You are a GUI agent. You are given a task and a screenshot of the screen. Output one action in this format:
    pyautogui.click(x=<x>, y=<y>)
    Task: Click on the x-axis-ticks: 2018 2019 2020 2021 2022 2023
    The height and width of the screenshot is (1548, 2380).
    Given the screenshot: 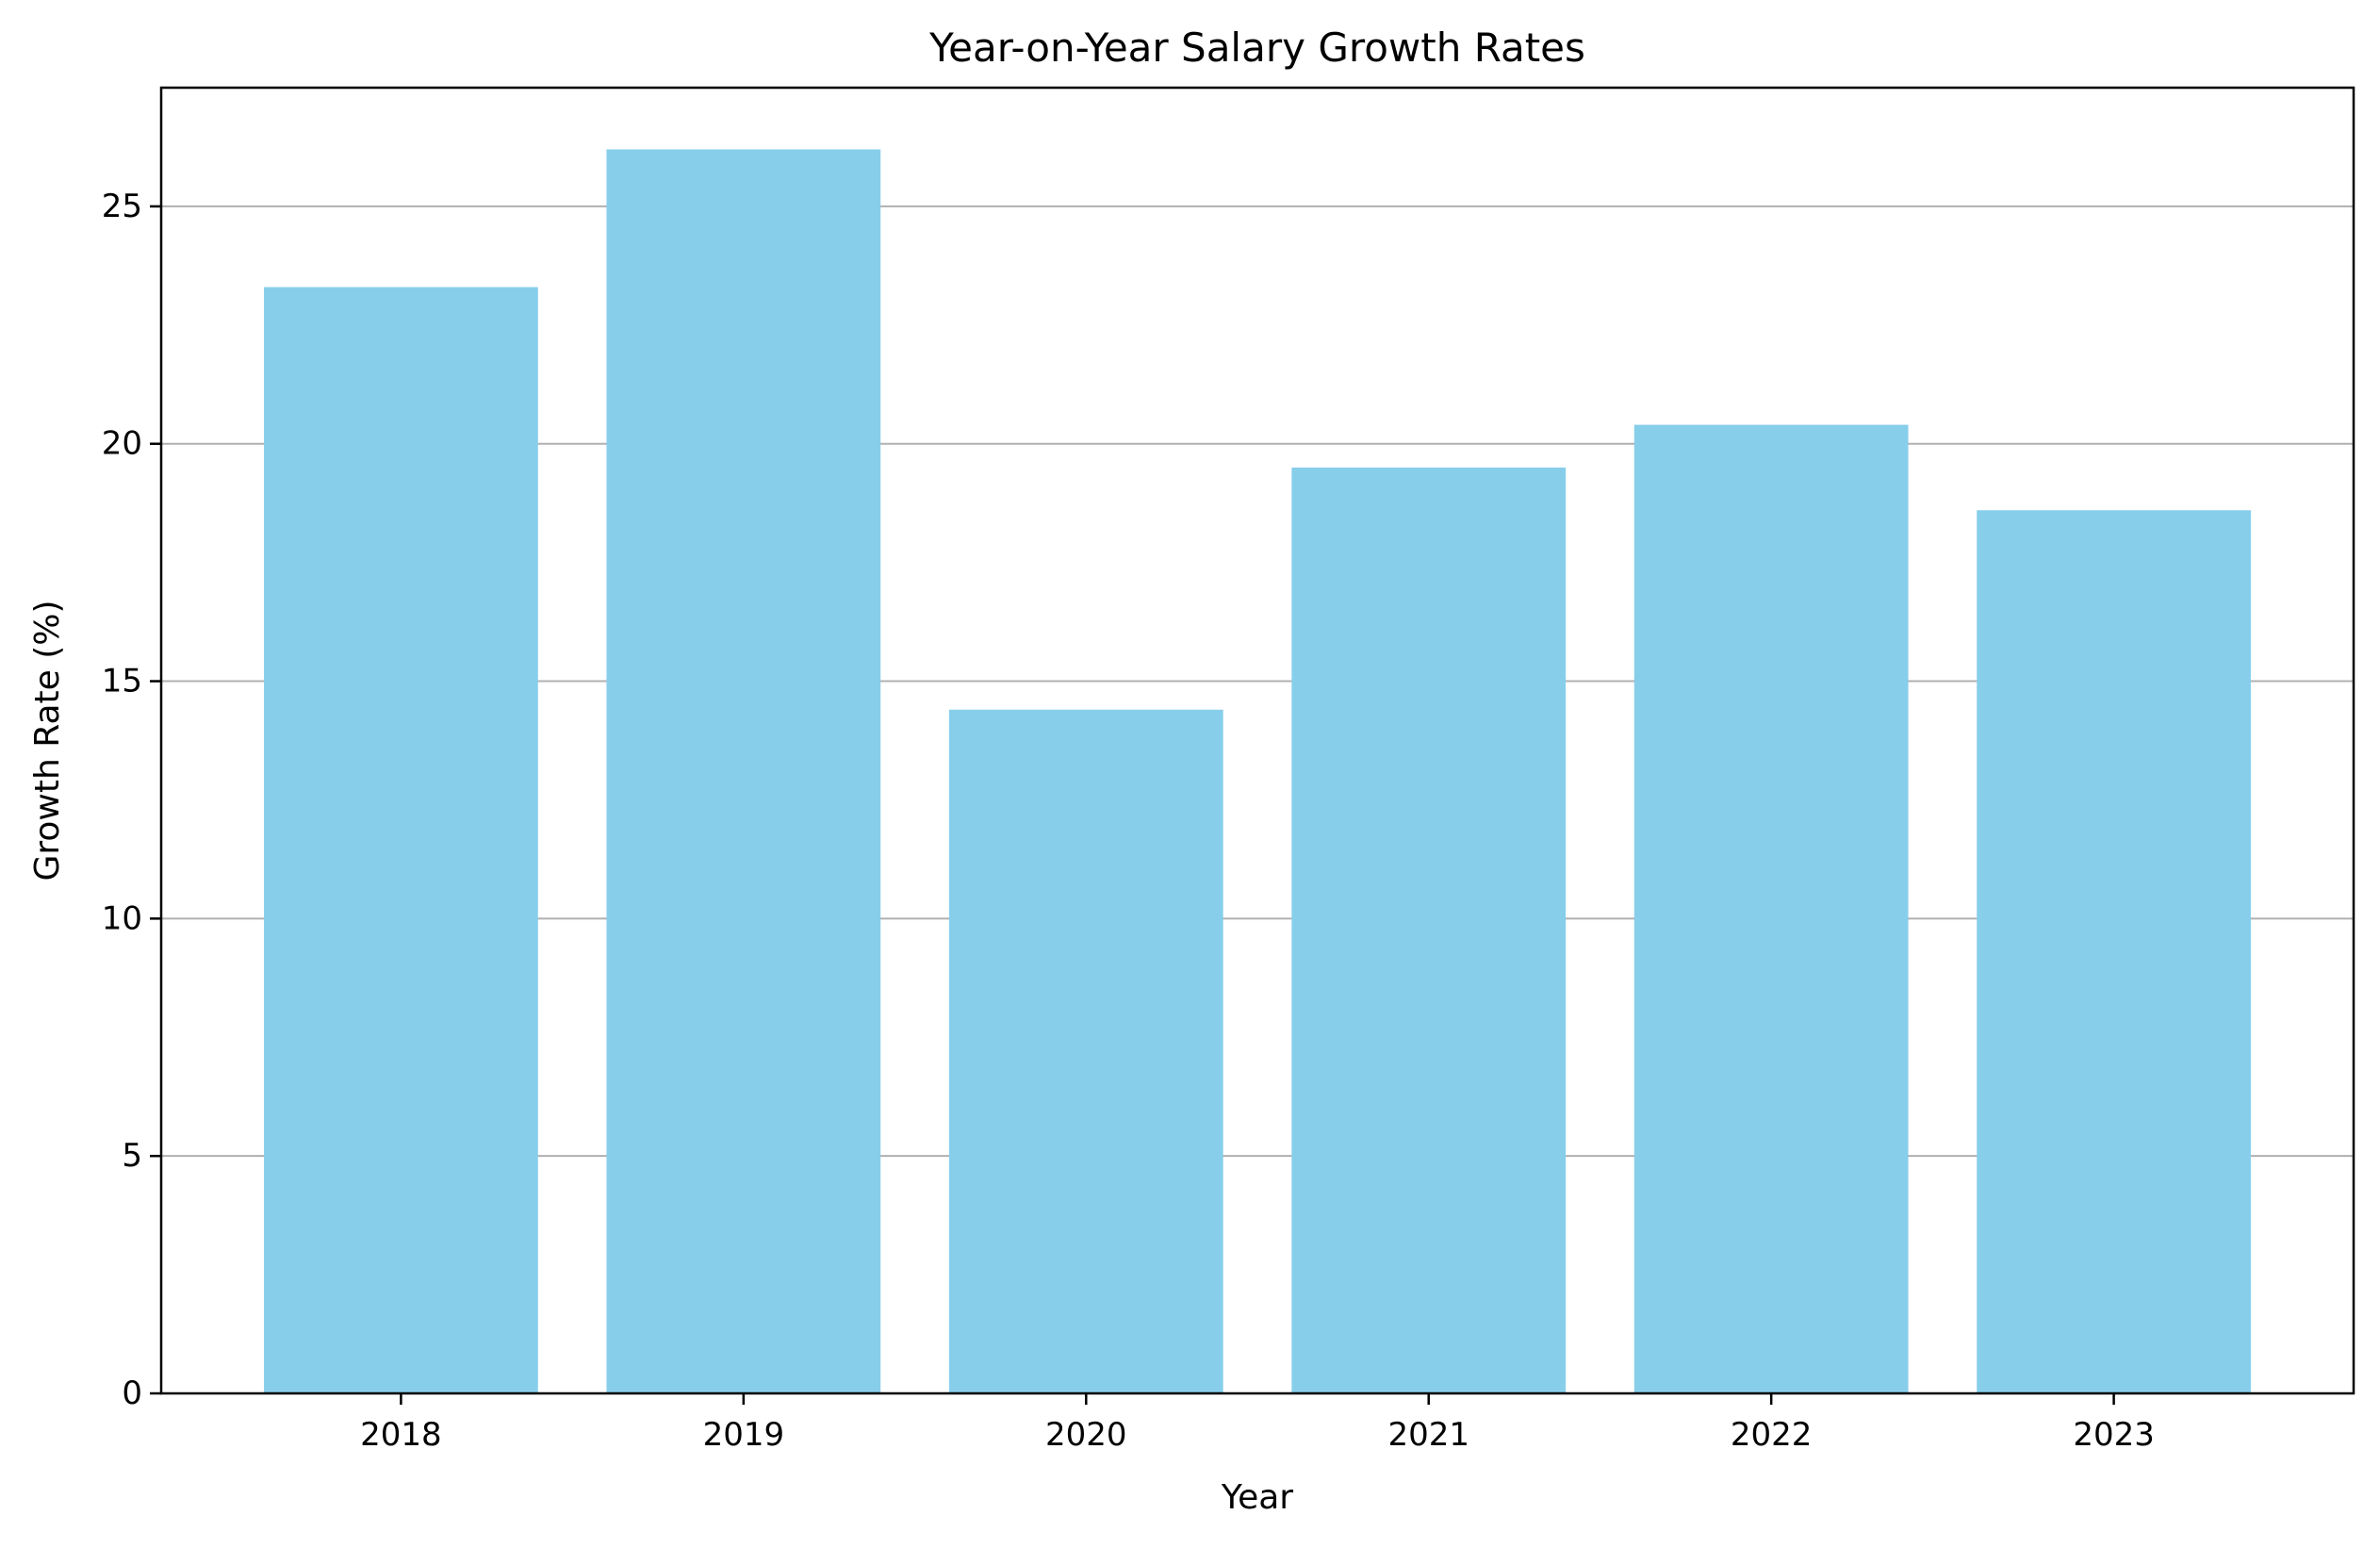 What is the action you would take?
    pyautogui.click(x=1257, y=1423)
    